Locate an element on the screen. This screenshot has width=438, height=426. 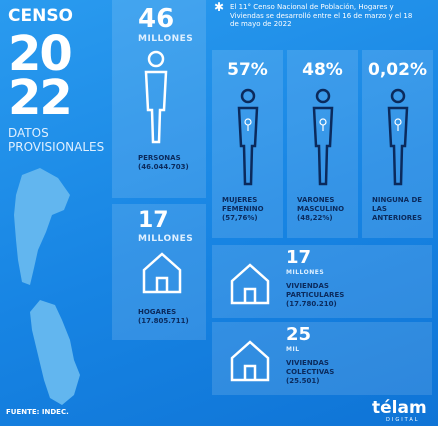
population-panel: 46 MILLONES PERSONAS (46.044.703) is located at coordinates (159, 99).